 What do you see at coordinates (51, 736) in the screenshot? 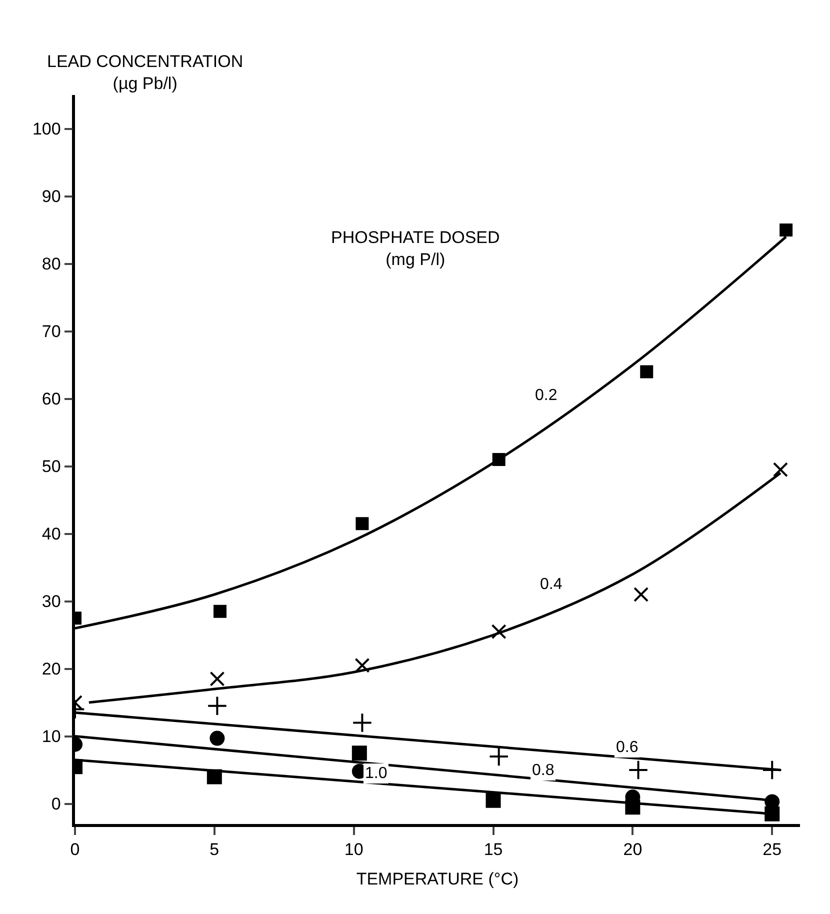
I see `y-tick-label: 10` at bounding box center [51, 736].